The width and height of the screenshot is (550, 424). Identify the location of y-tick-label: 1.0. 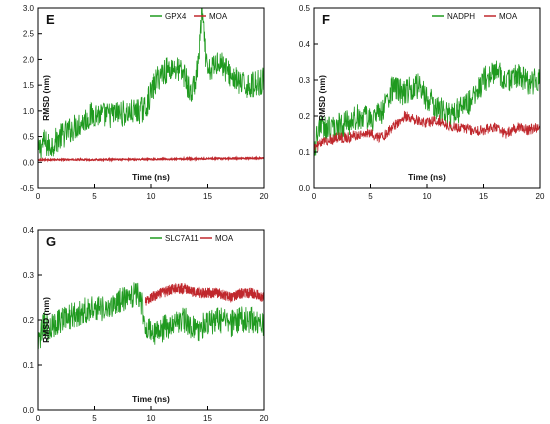
(29, 111).